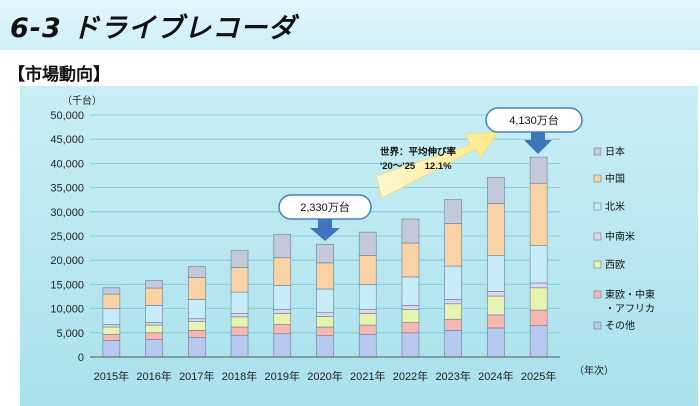 This screenshot has height=406, width=700. What do you see at coordinates (111, 326) in the screenshot?
I see `bar-segment-2015年-中南米` at bounding box center [111, 326].